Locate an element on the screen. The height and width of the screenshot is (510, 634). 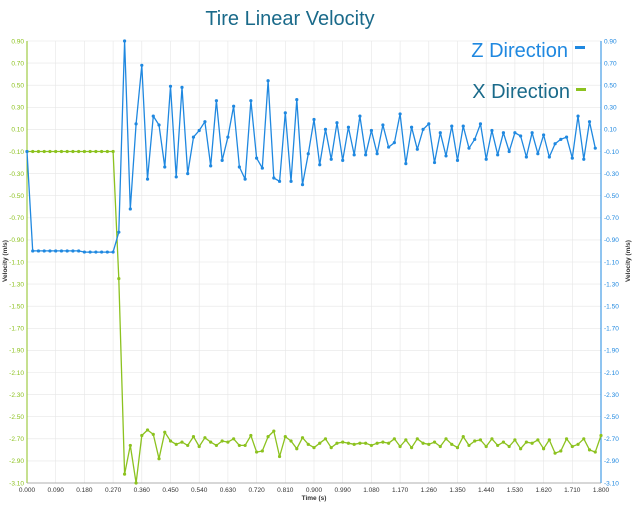
left-y-tick-label: -2.50 is located at coordinates (16, 417).